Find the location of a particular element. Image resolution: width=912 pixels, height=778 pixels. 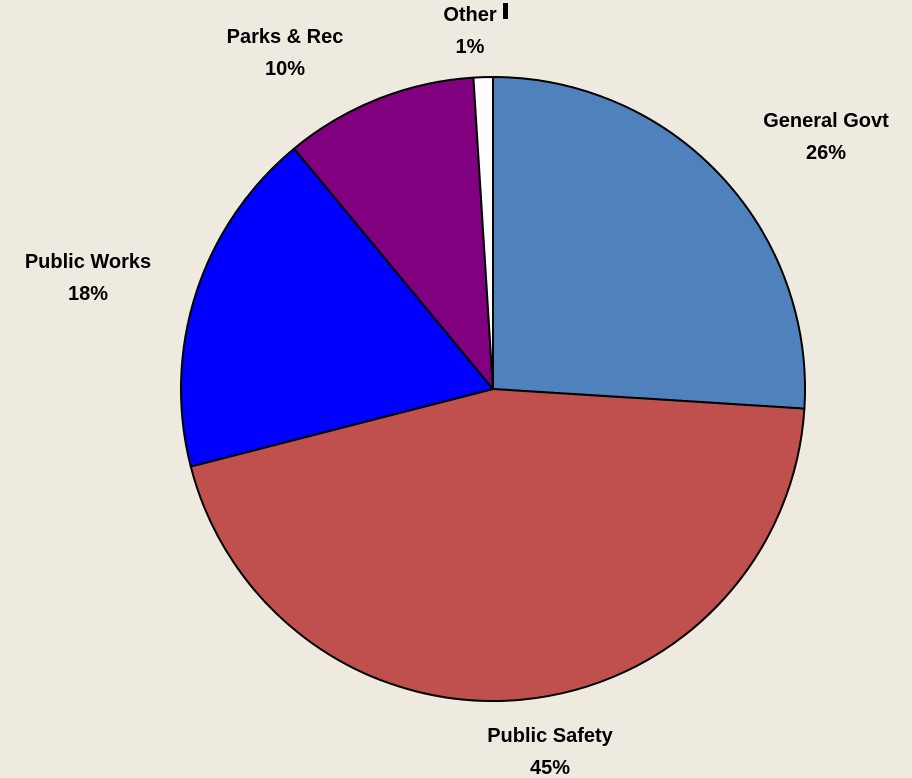

pie-slice-public-works is located at coordinates (337, 307).